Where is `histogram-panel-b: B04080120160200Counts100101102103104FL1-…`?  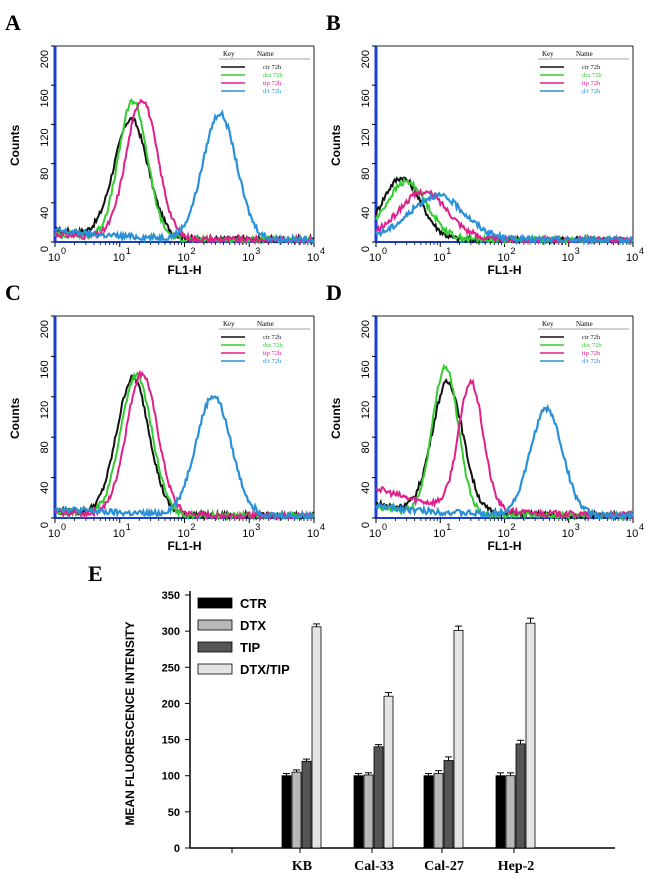 histogram-panel-b: B04080120160200Counts100101102103104FL1-… is located at coordinates (485, 143).